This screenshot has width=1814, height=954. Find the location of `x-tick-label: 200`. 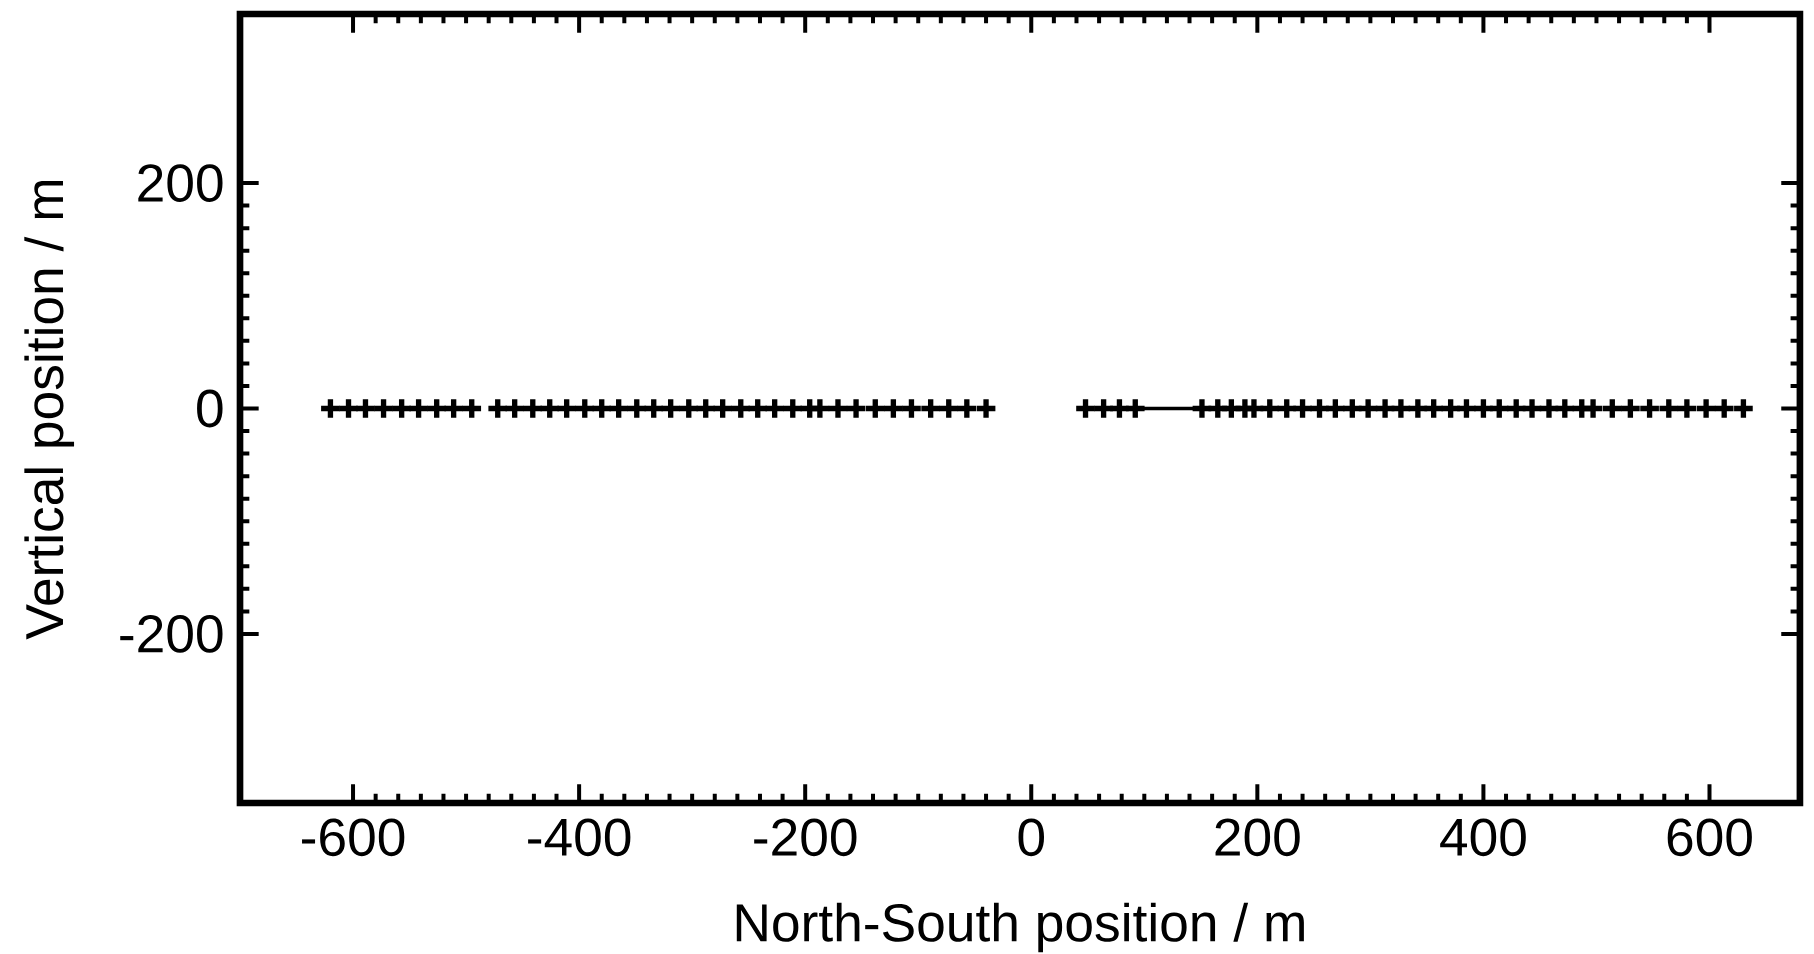

x-tick-label: 200 is located at coordinates (1257, 837).